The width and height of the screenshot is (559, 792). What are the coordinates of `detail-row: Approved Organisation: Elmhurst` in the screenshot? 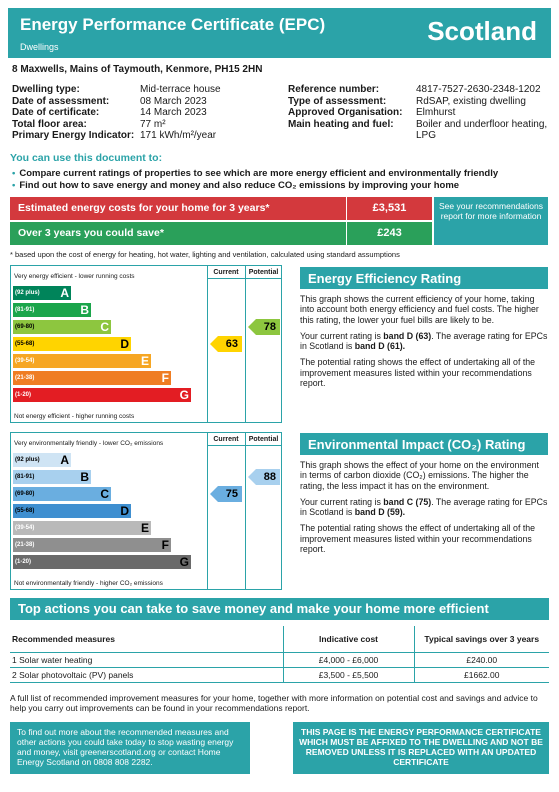 It's located at (420, 113).